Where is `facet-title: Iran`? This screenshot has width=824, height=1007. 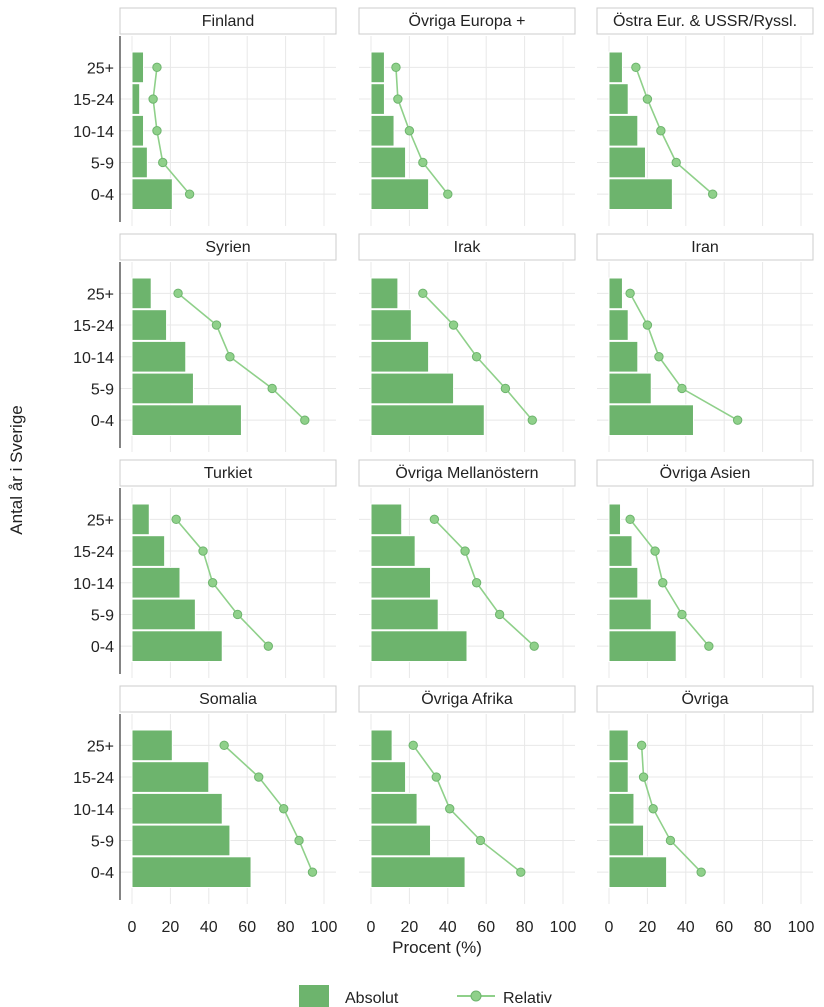 facet-title: Iran is located at coordinates (705, 247).